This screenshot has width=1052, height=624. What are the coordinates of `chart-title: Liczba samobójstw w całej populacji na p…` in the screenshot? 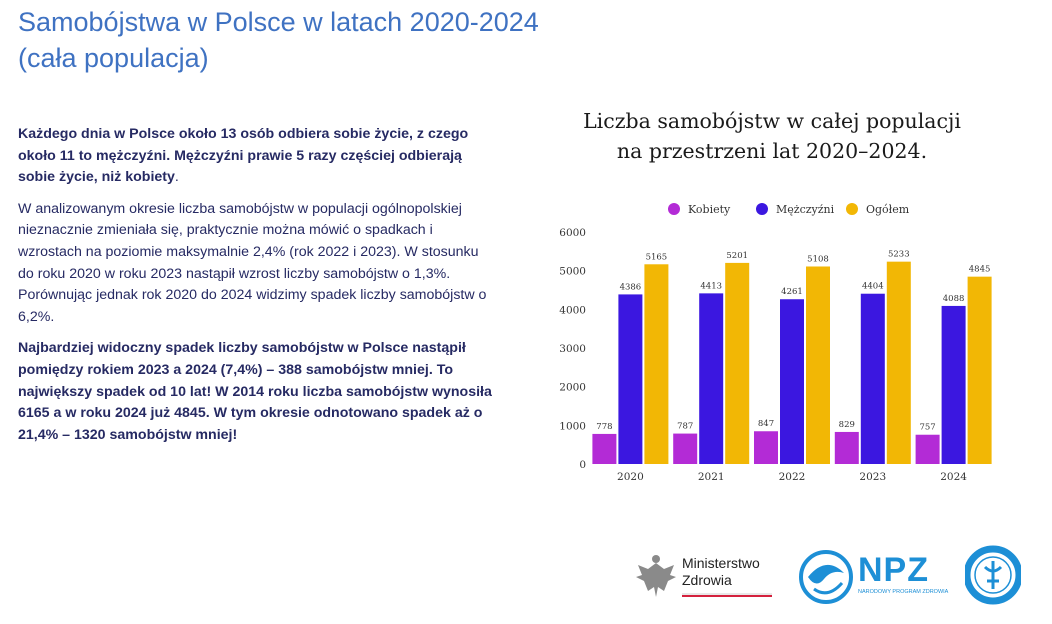 It's located at (772, 136).